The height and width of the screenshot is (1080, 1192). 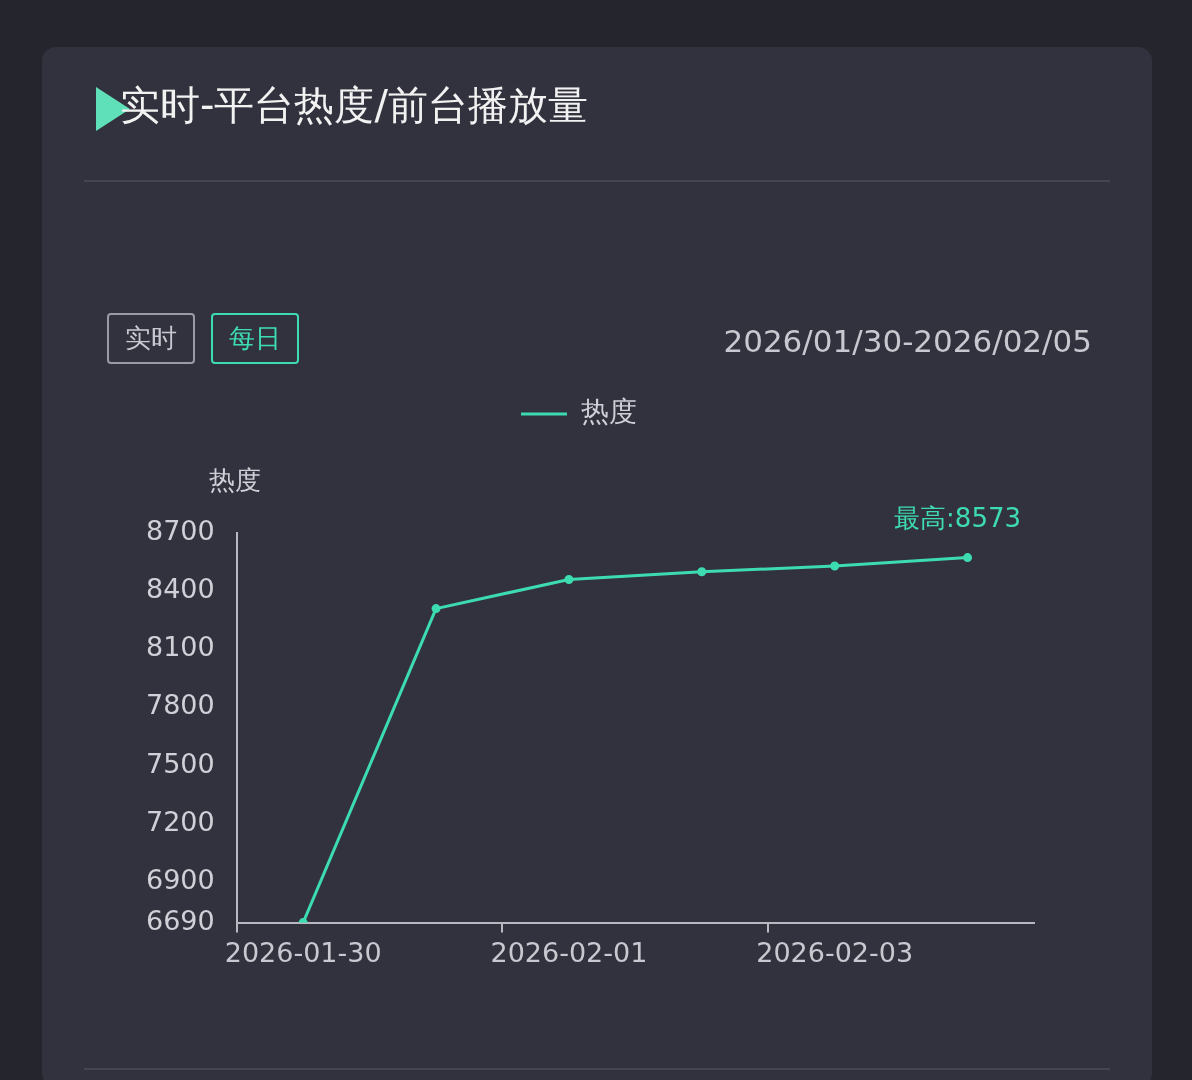 I want to click on y-tick-label: 8400, so click(x=180, y=589).